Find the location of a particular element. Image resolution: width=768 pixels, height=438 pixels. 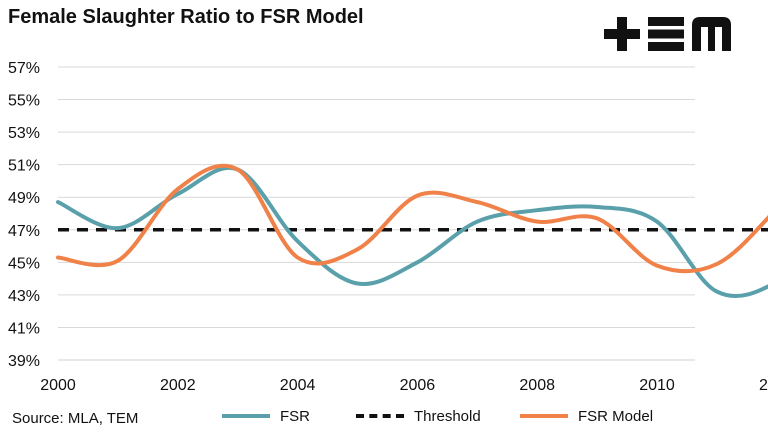

legend-swatch-fsr is located at coordinates (246, 416).